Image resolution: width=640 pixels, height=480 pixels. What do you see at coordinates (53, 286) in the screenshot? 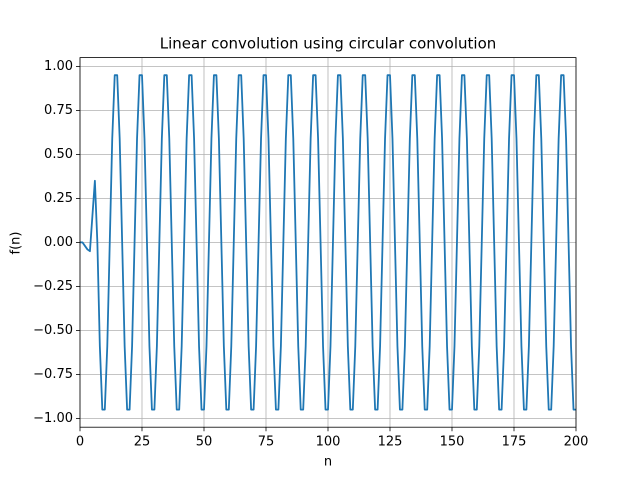
I see `y-tick-label: −0.25` at bounding box center [53, 286].